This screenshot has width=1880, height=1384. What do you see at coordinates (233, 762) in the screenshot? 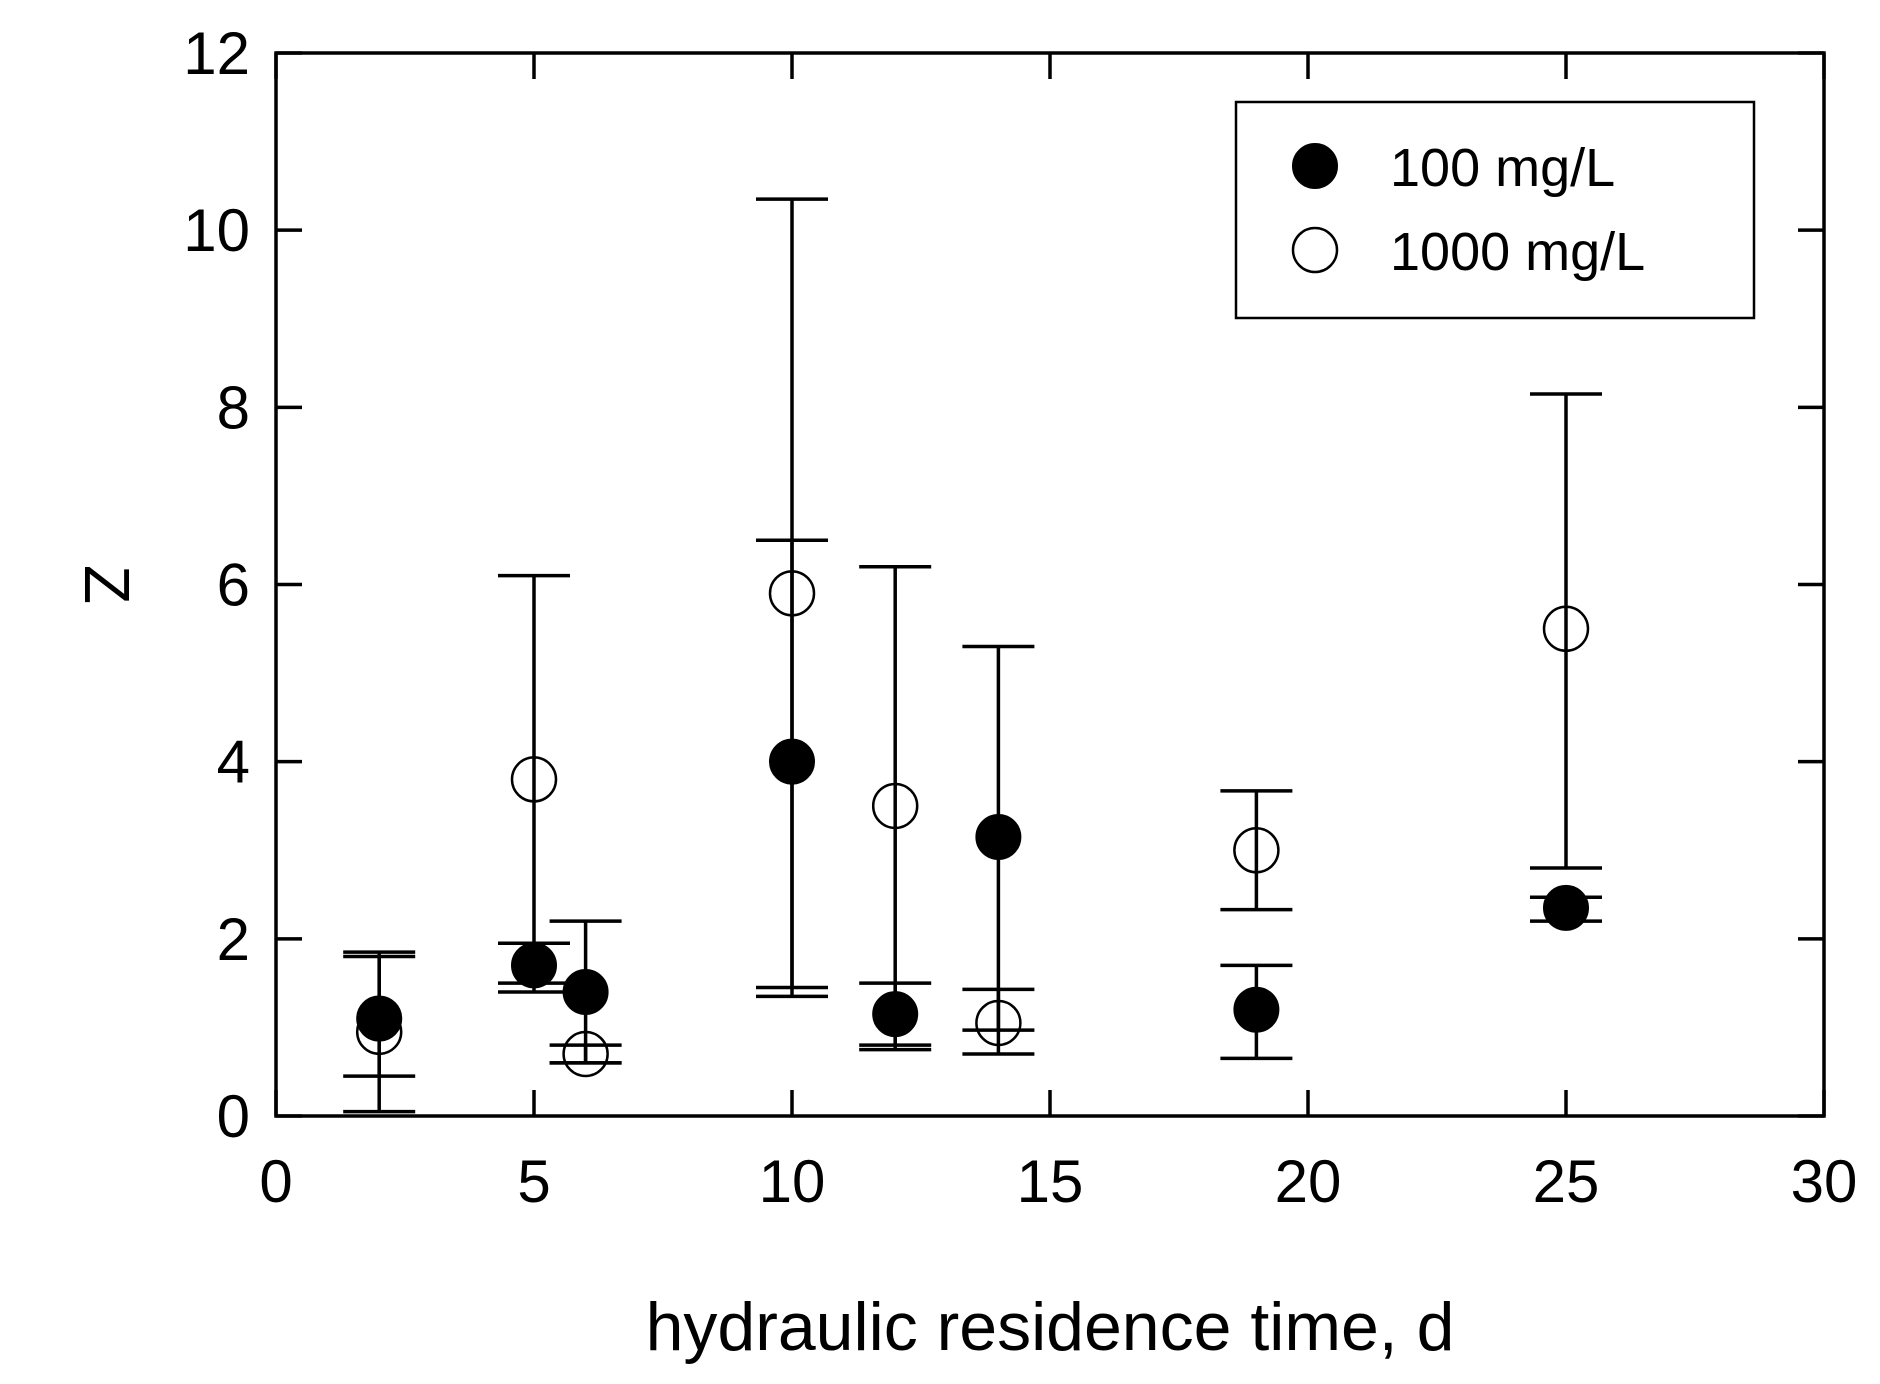
I see `y-tick-label: 4` at bounding box center [233, 762].